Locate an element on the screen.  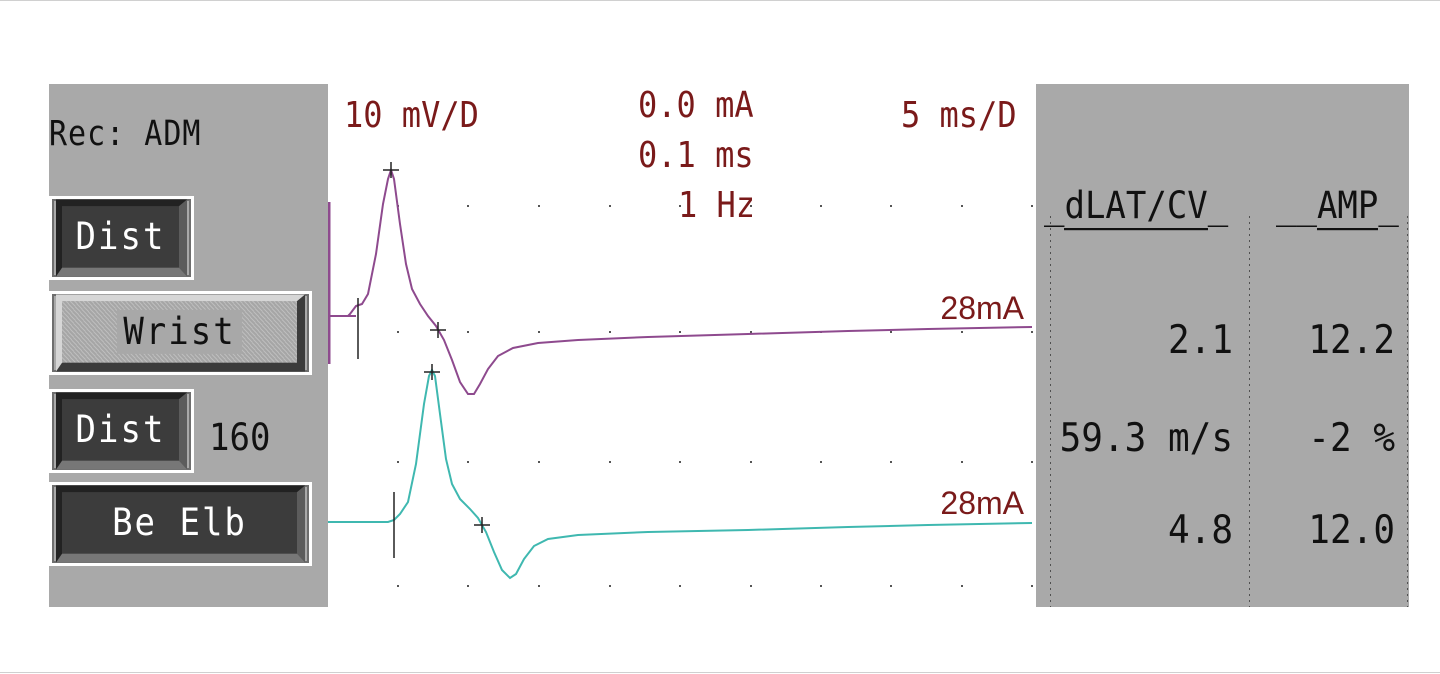
result-dlat-be-elb: 4.8 is located at coordinates (1200, 531).